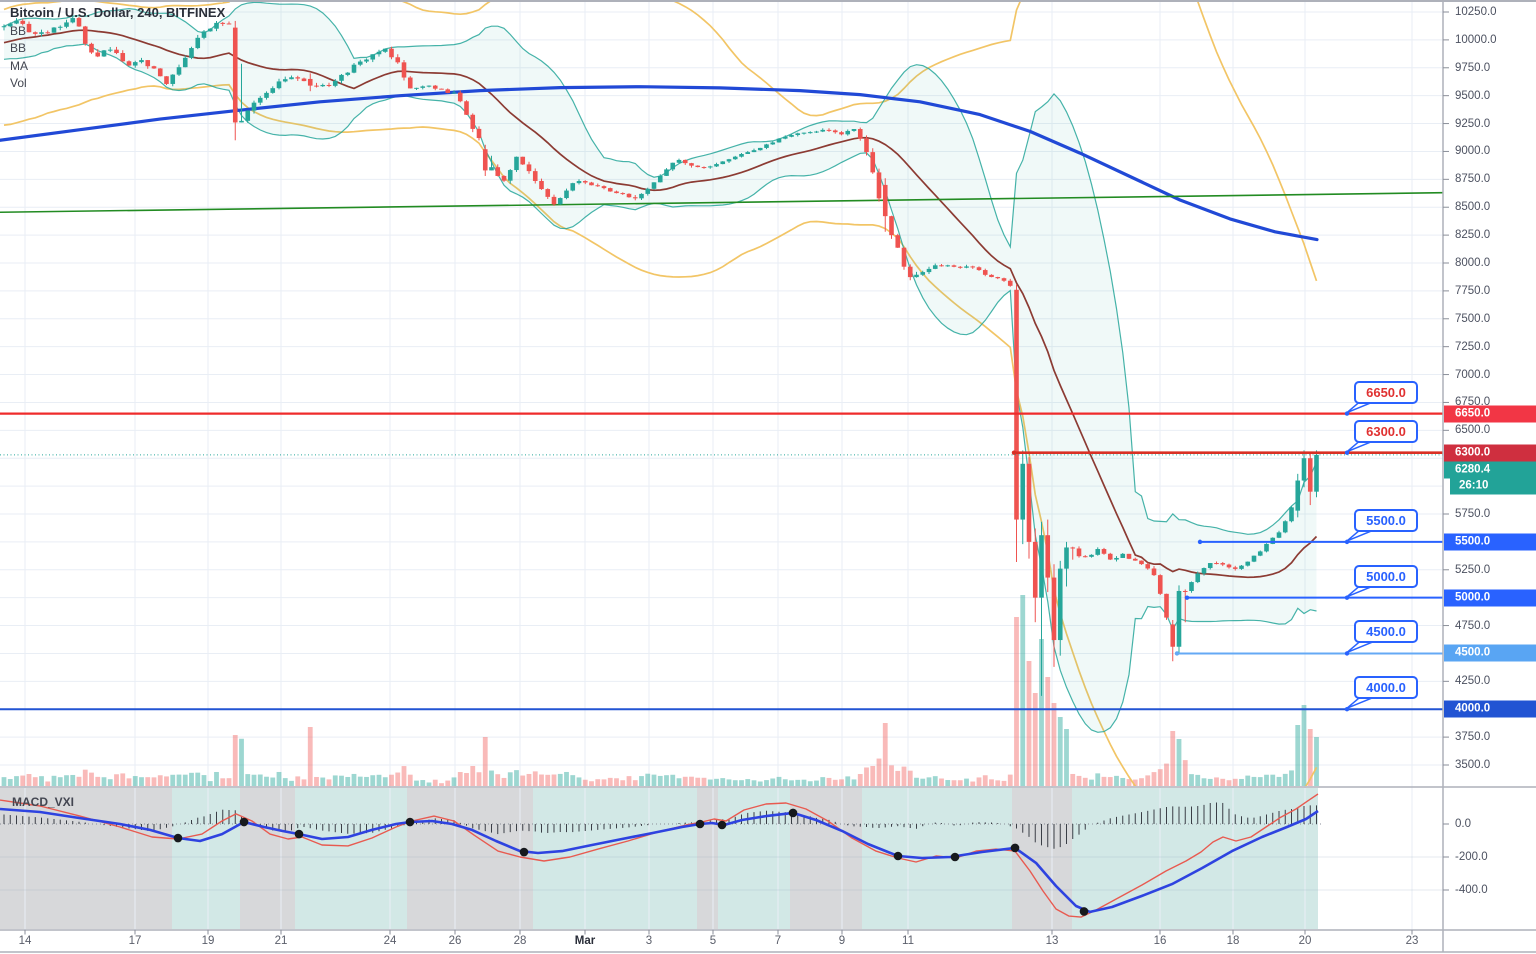  Describe the element at coordinates (1473, 235) in the screenshot. I see `price-tick-label: 8250.0` at that location.